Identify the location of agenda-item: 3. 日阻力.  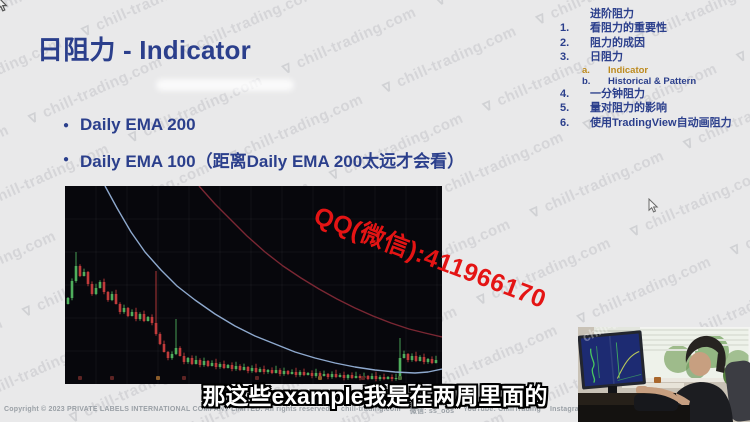
(654, 57).